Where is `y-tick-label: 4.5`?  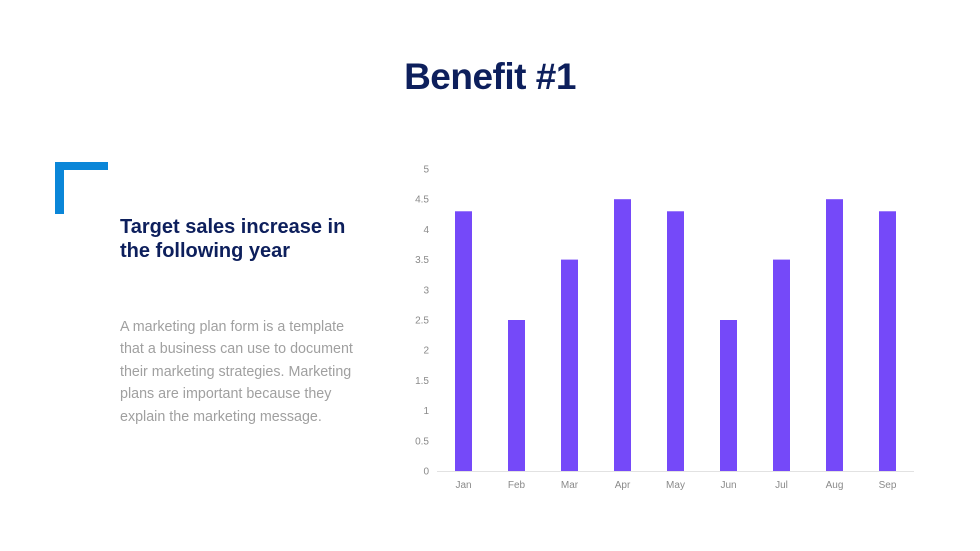
y-tick-label: 4.5 is located at coordinates (422, 200).